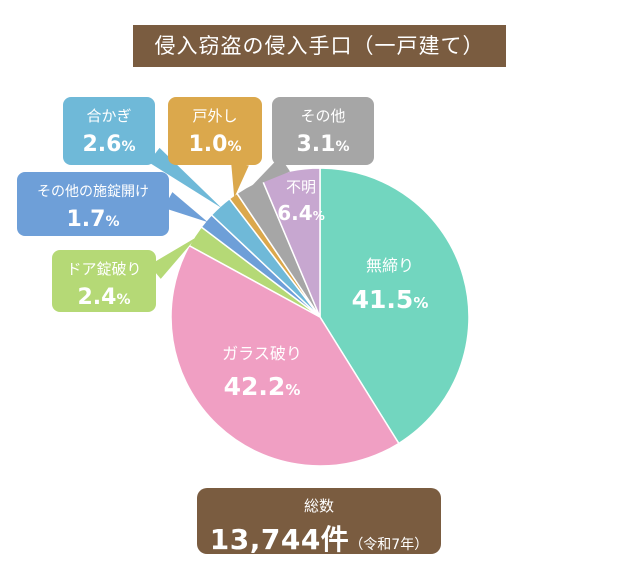  I want to click on slice-0-value: 41.5%, so click(390, 299).